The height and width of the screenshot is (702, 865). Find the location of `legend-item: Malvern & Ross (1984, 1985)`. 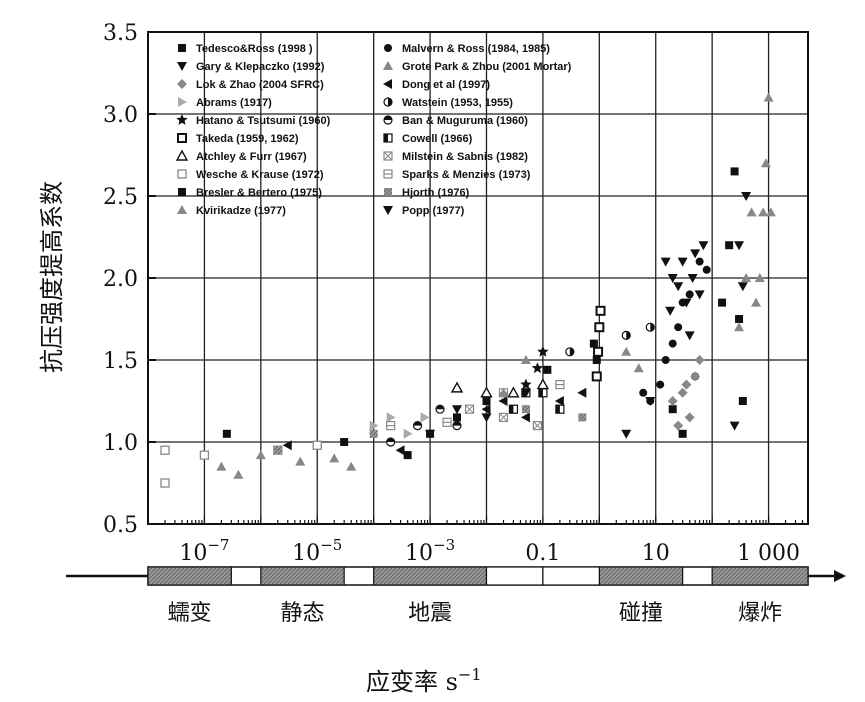

legend-item: Malvern & Ross (1984, 1985) is located at coordinates (467, 49).